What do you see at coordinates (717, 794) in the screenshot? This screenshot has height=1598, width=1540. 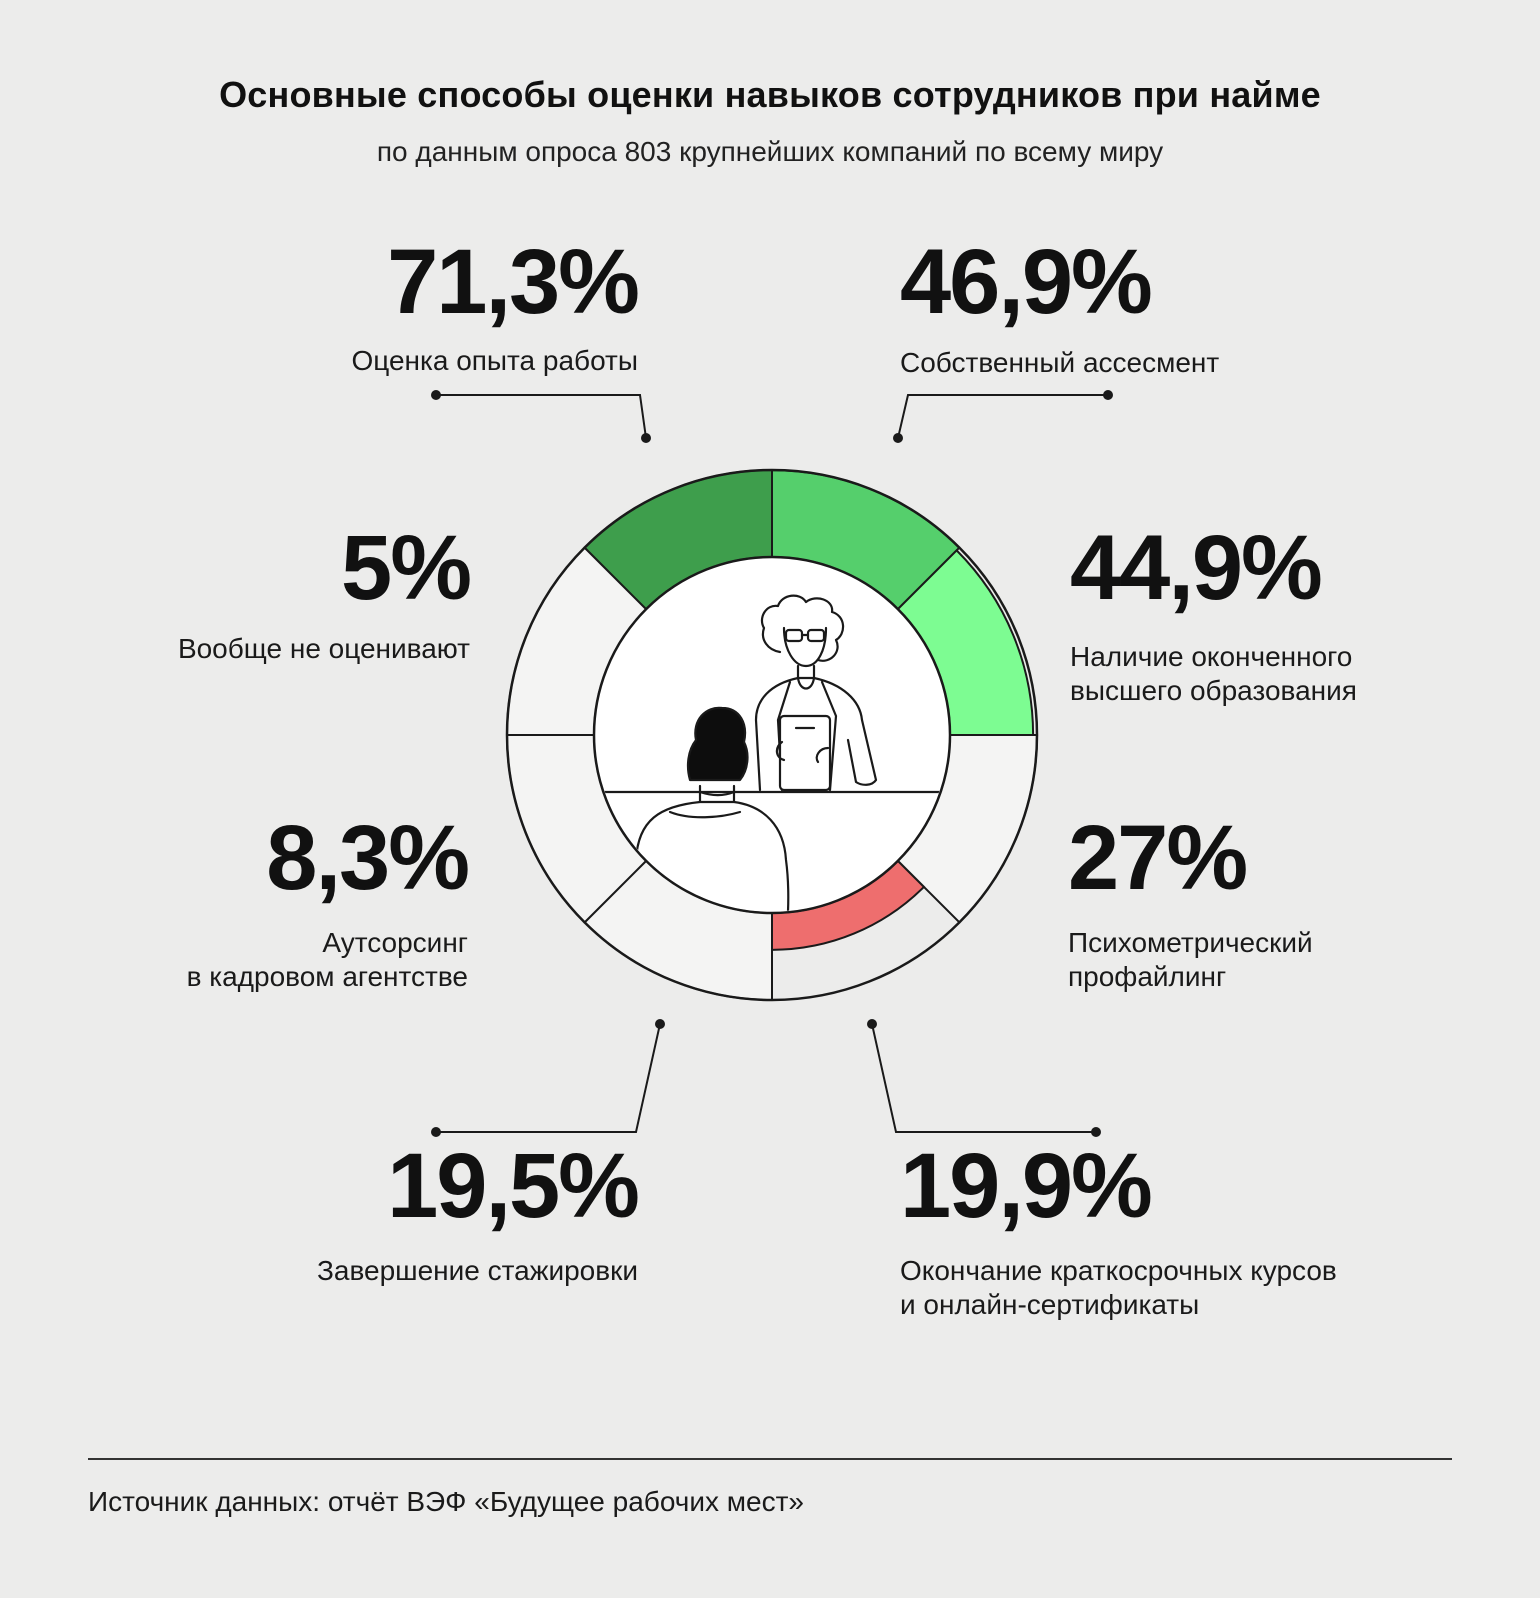 I see `man-neck` at bounding box center [717, 794].